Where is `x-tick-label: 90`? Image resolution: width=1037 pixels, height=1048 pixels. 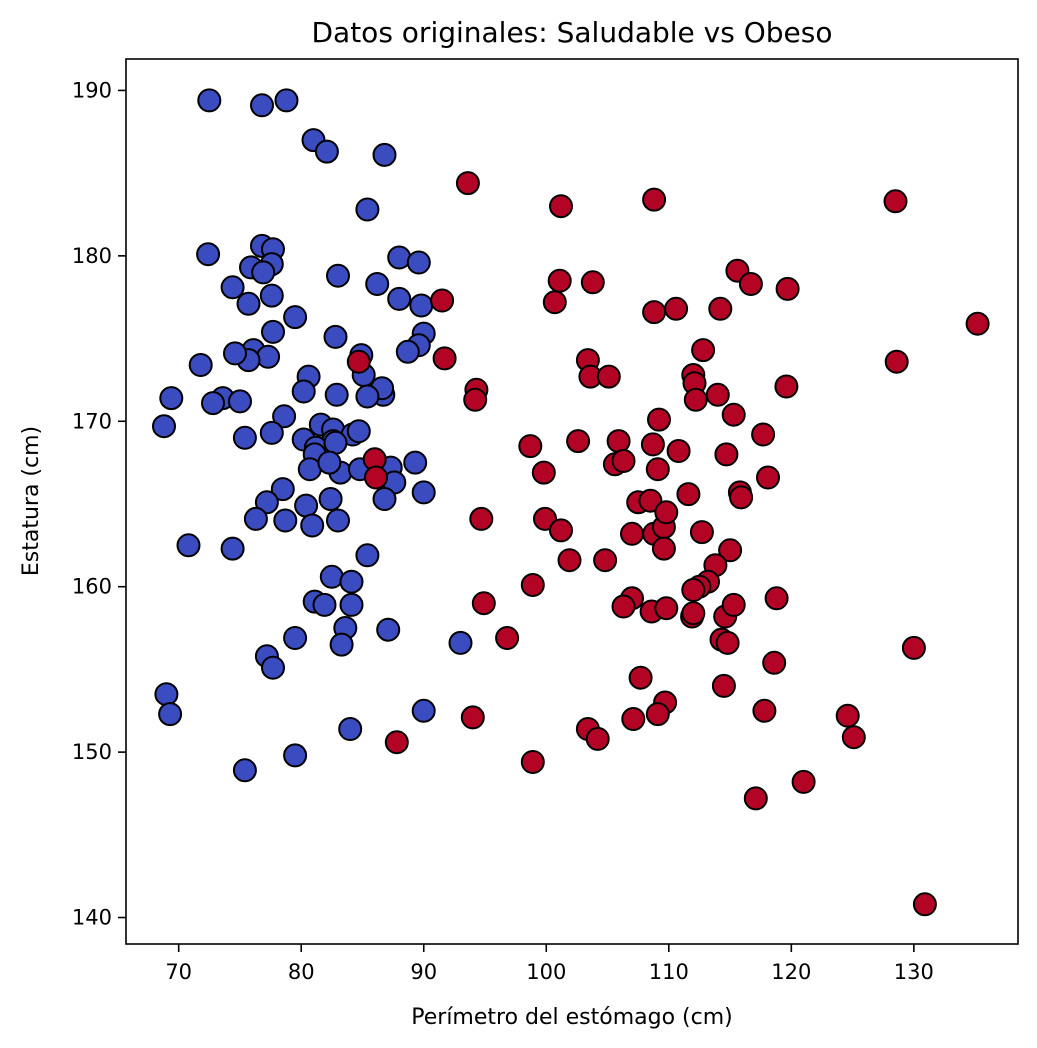 x-tick-label: 90 is located at coordinates (423, 972).